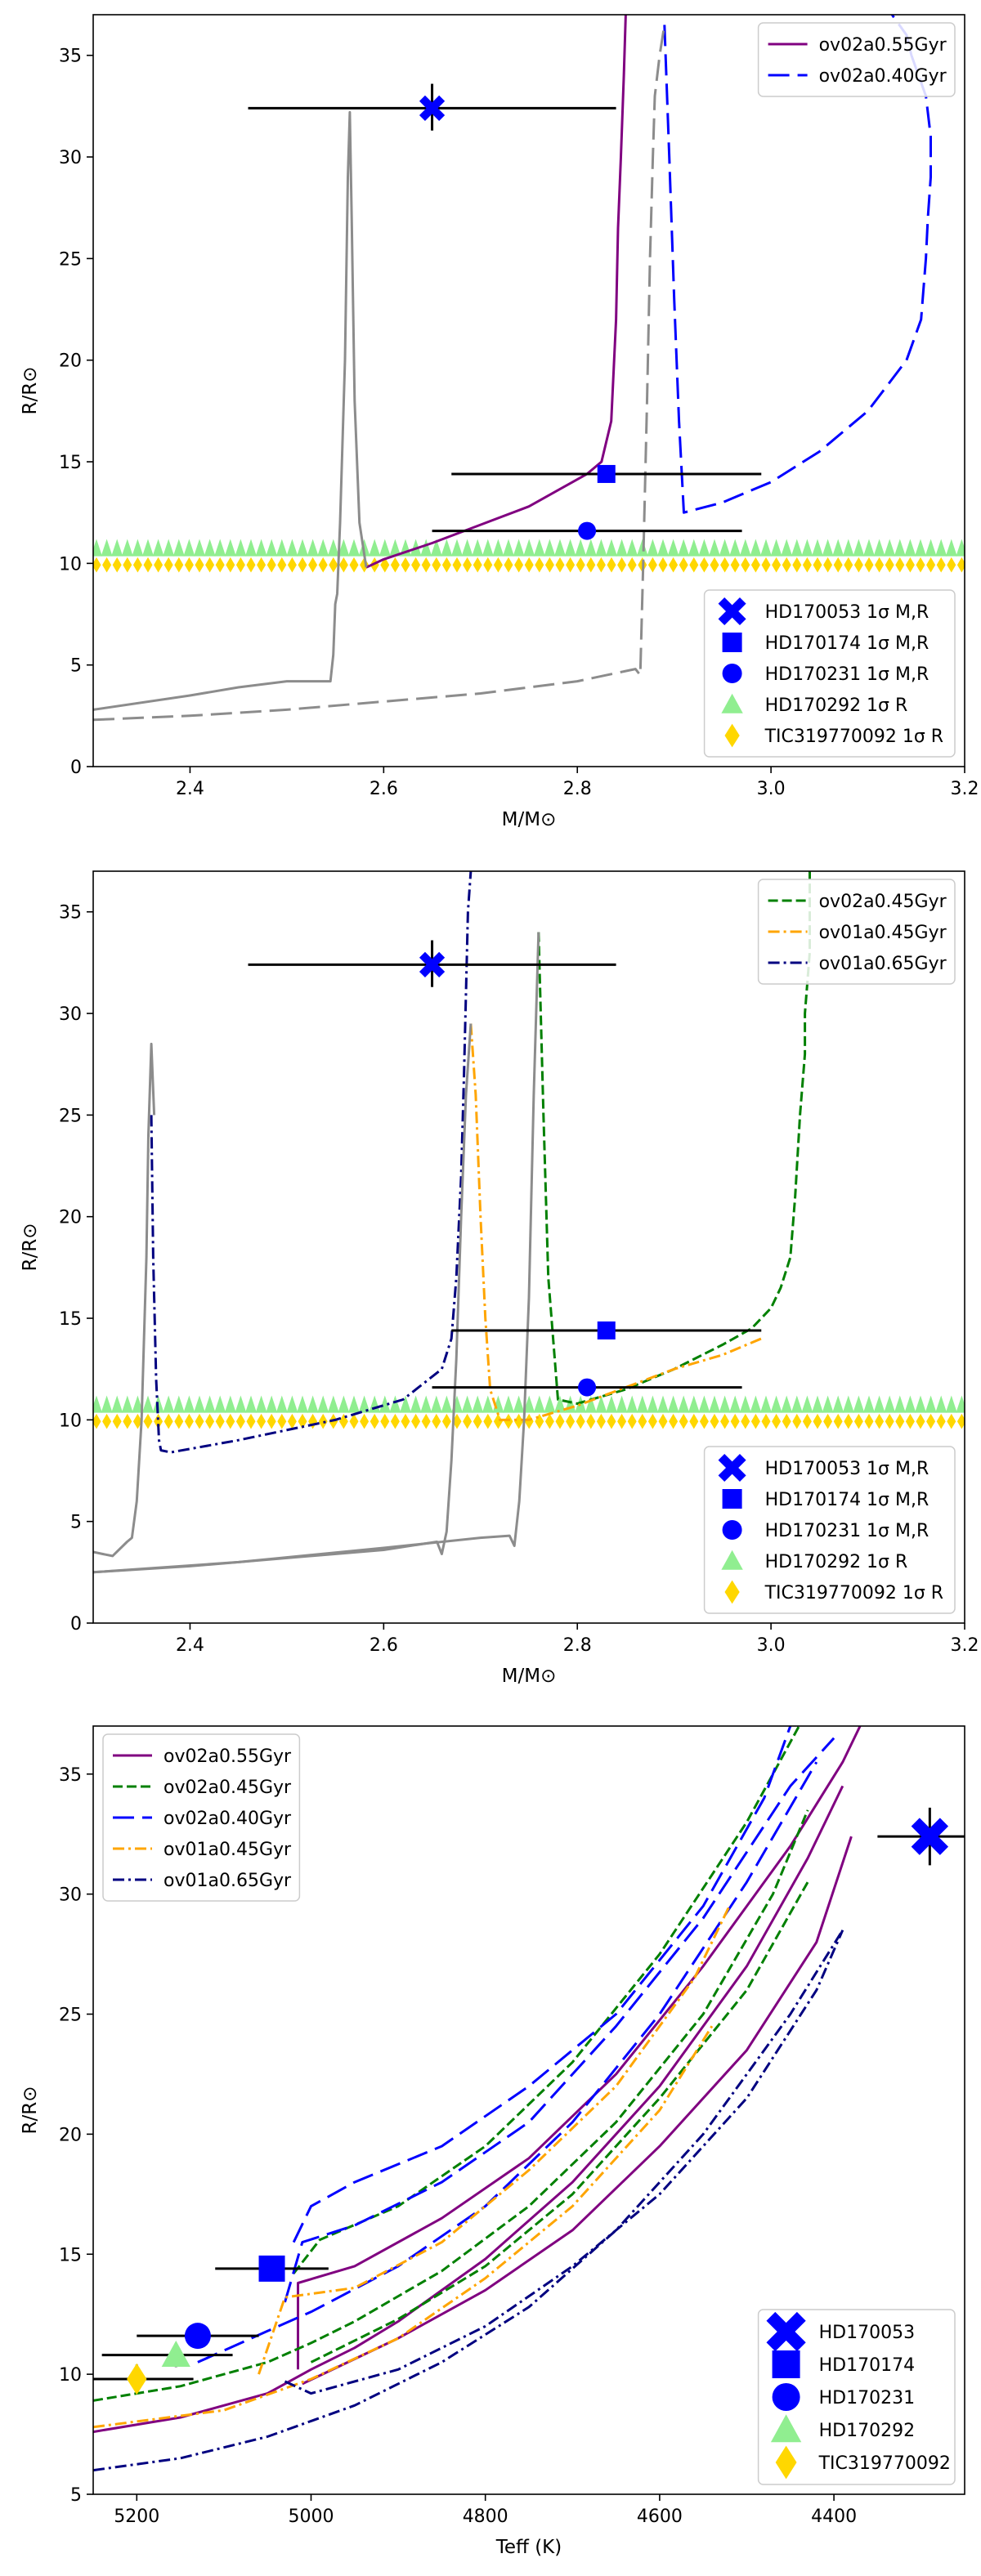  What do you see at coordinates (528, 2547) in the screenshot?
I see `x-axis-label: Teff (K)` at bounding box center [528, 2547].